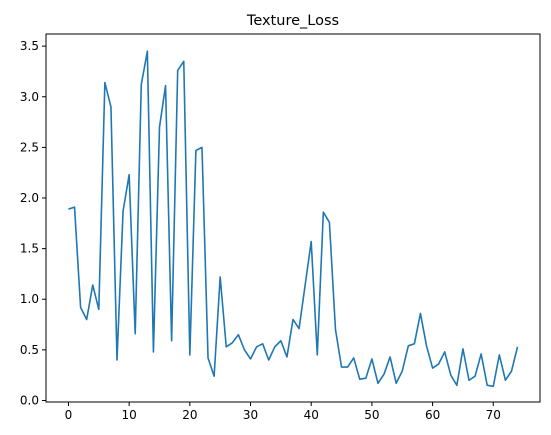 This screenshot has width=551, height=435. I want to click on x-tick-label: 0, so click(69, 415).